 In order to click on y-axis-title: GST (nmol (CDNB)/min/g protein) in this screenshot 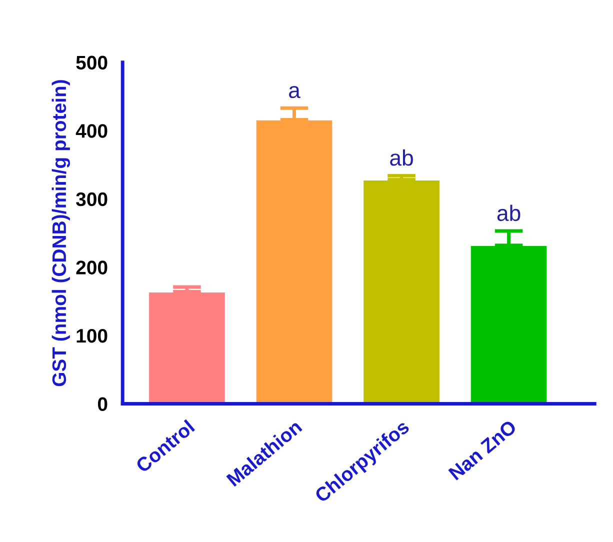, I will do `click(61, 233)`.